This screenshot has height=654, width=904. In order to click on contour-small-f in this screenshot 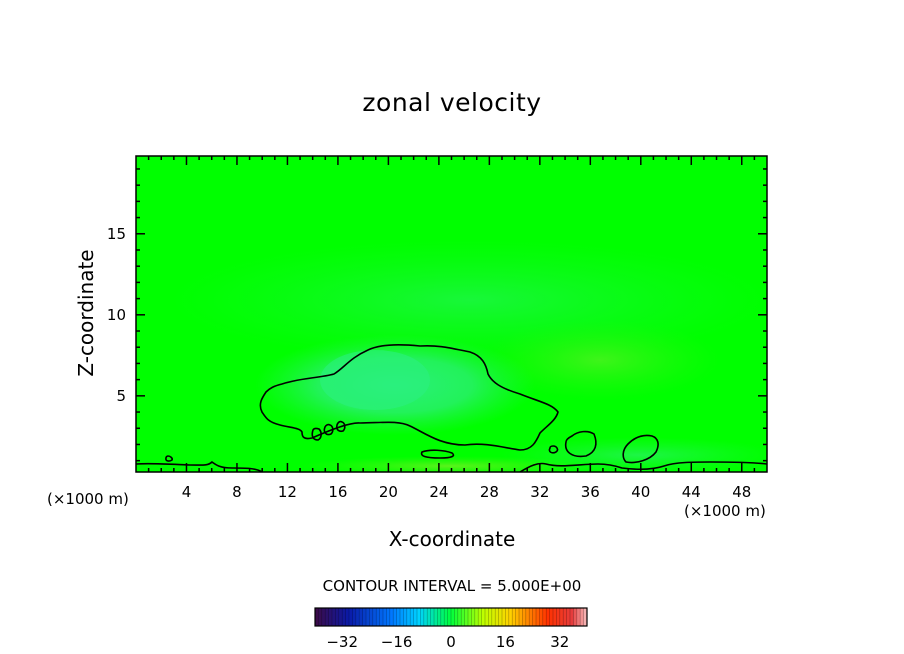, I will do `click(580, 444)`.